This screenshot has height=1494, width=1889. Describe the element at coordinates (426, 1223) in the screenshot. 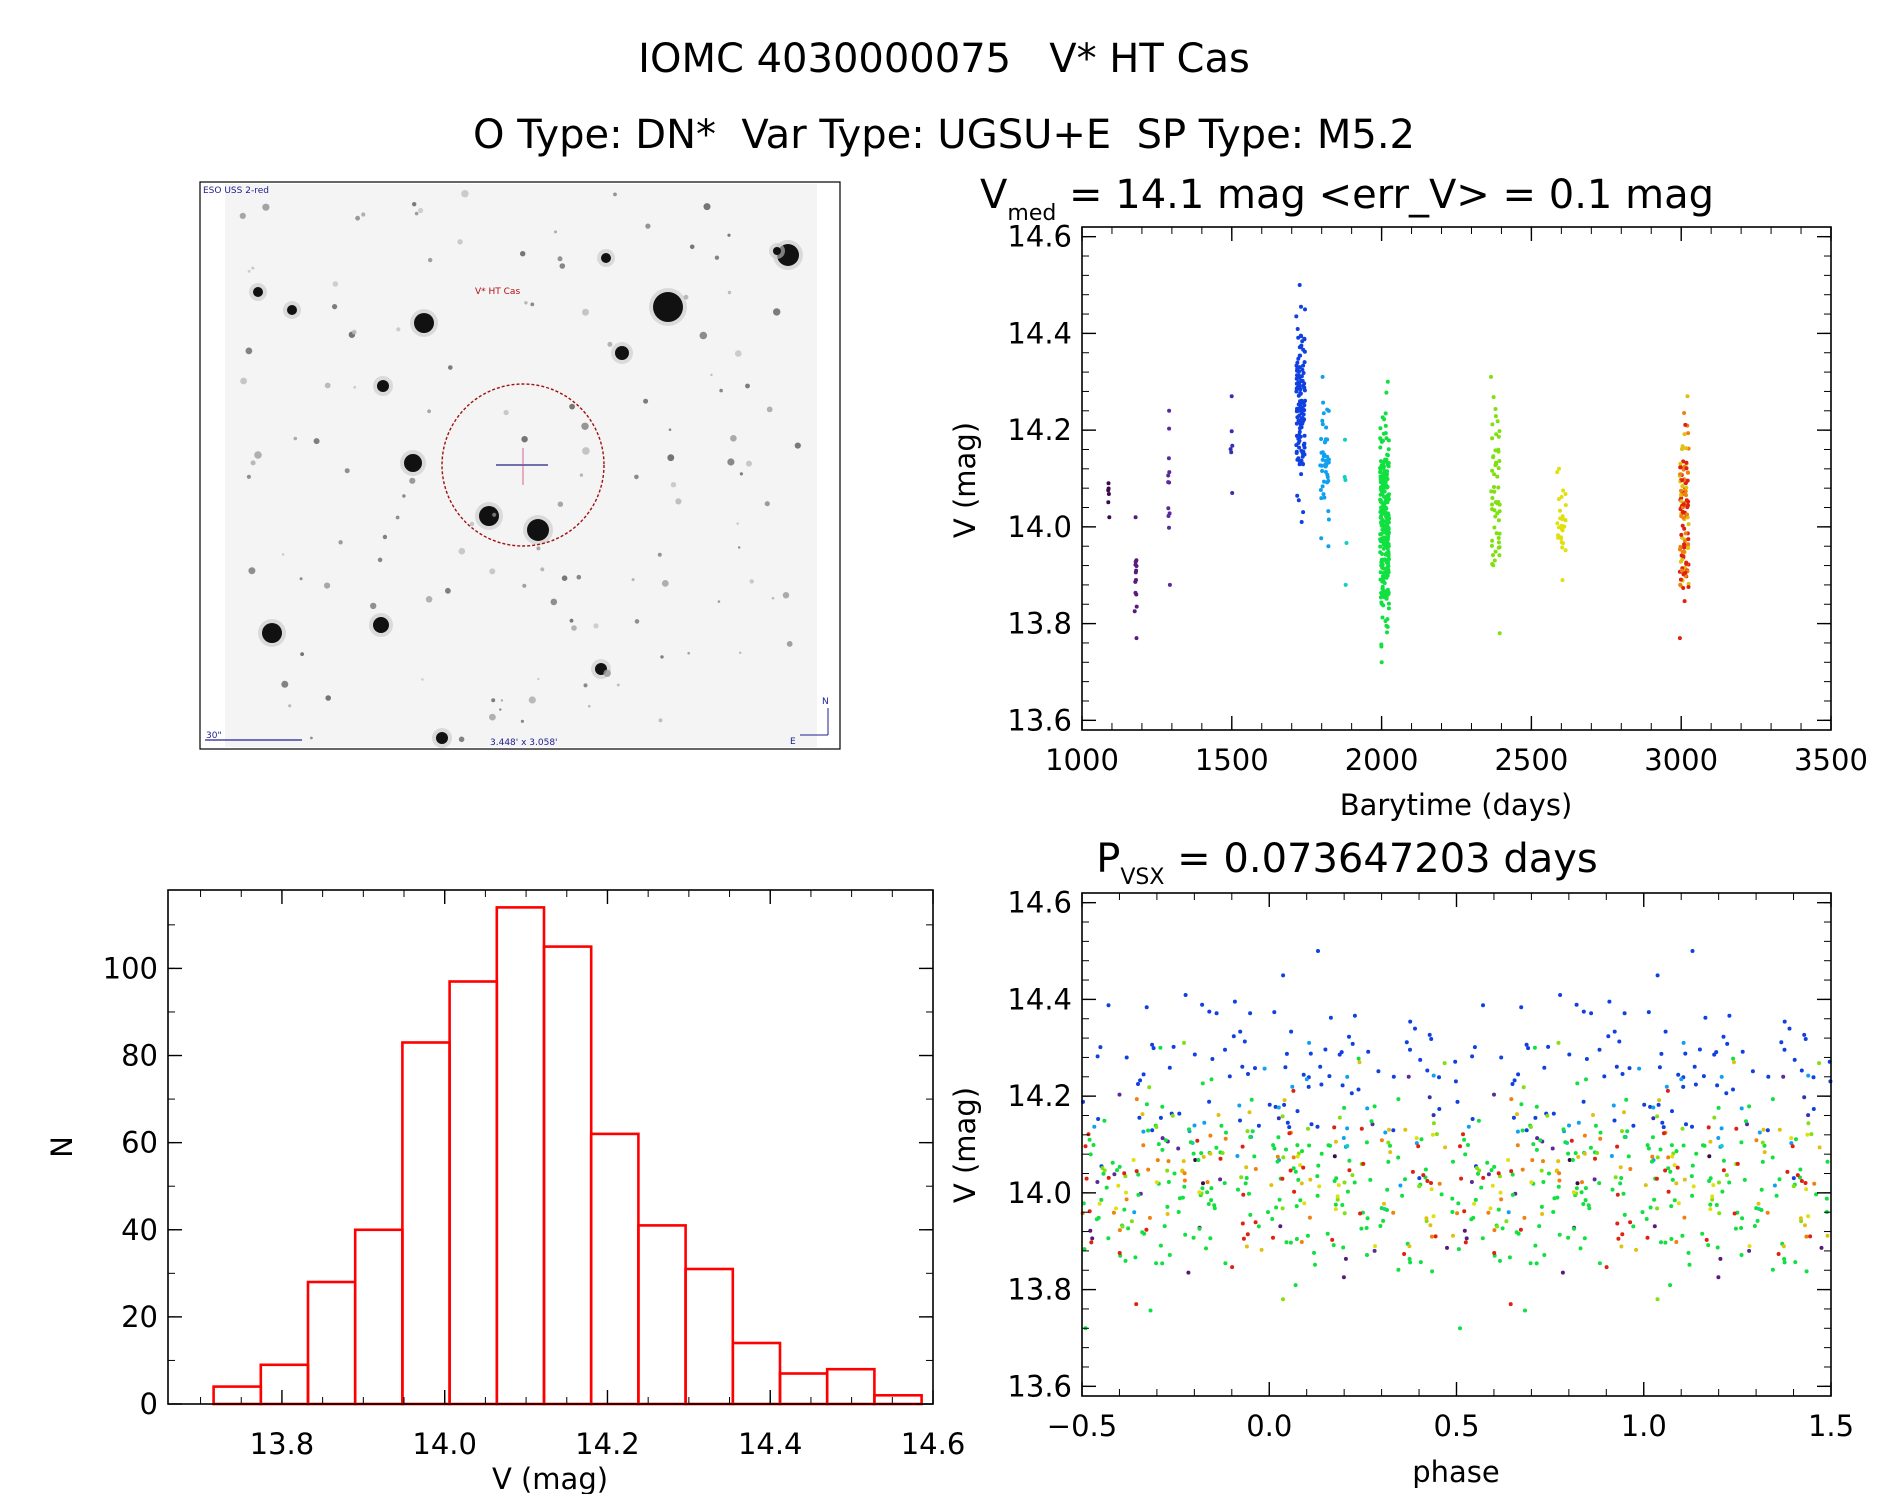

I see `histogram-bar` at that location.